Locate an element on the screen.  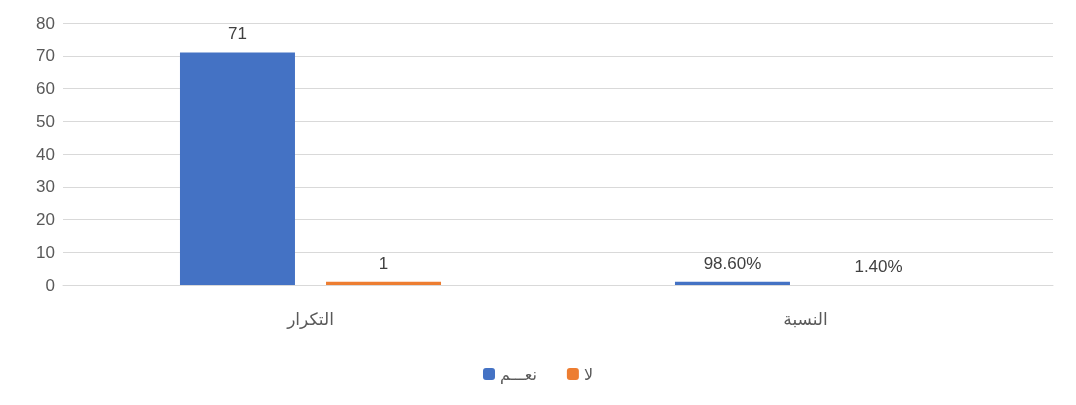
y-tick-label: 0 is located at coordinates (50, 285).